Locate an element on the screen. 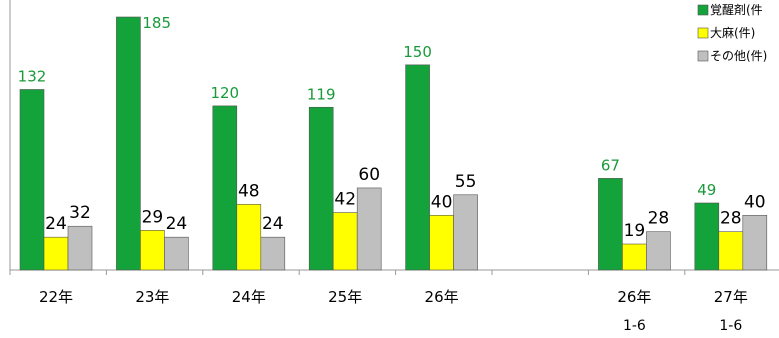  legend-label: 大麻(件) is located at coordinates (732, 32).